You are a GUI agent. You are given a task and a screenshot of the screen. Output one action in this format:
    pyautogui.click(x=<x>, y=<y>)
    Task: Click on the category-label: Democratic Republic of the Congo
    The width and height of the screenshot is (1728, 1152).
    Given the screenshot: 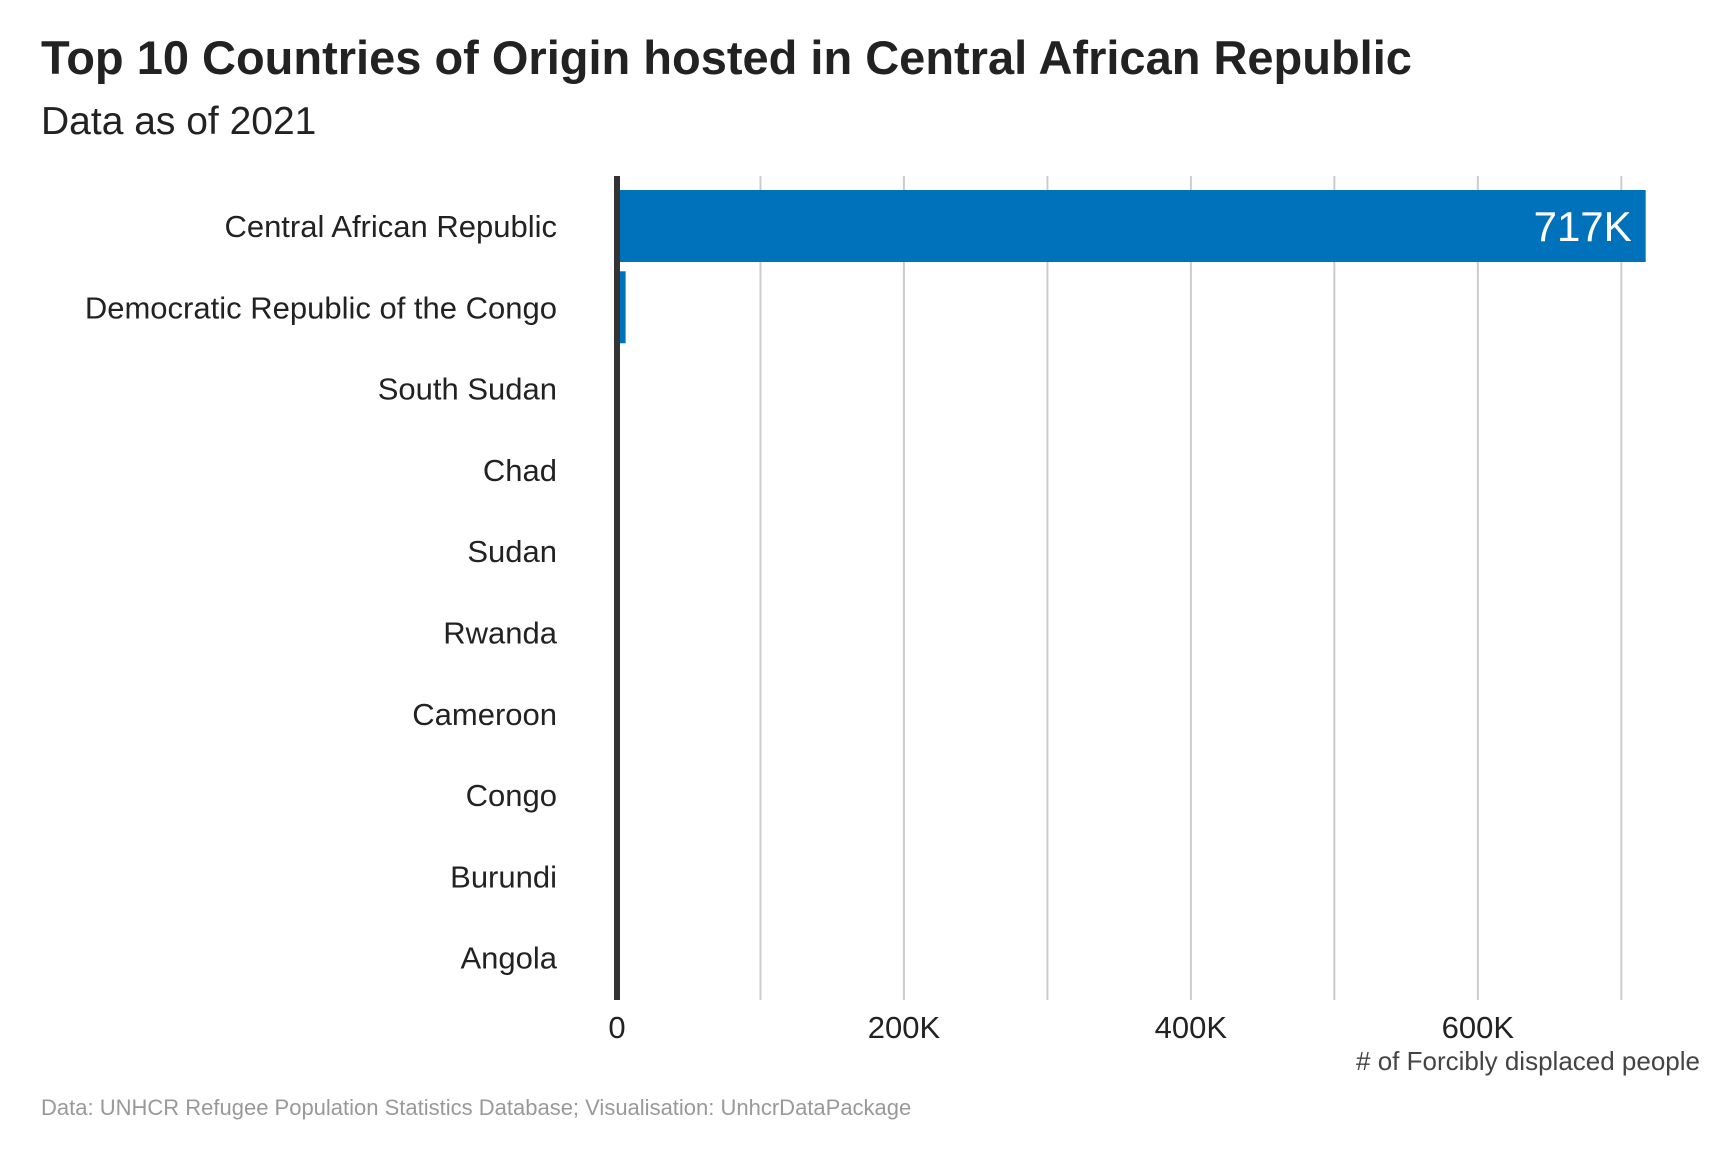 What is the action you would take?
    pyautogui.click(x=321, y=307)
    